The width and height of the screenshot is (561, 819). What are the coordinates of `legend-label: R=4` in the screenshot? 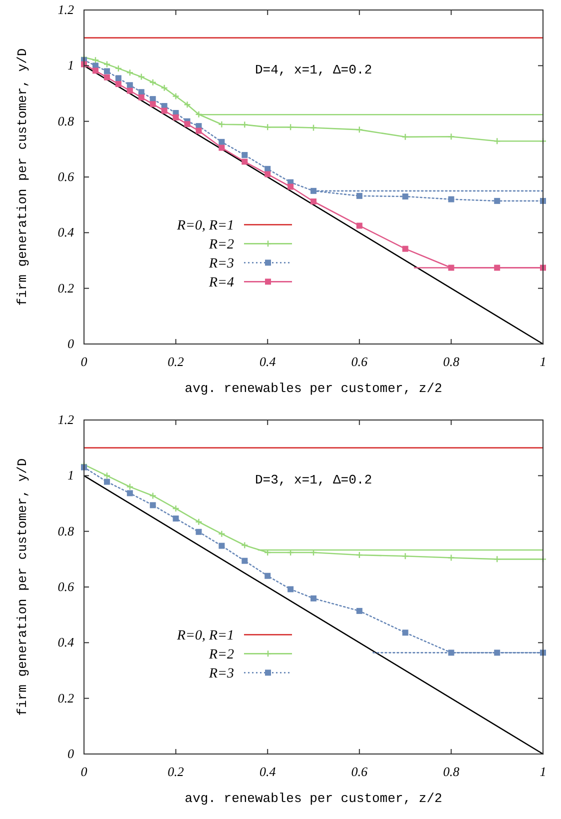 It's located at (221, 283).